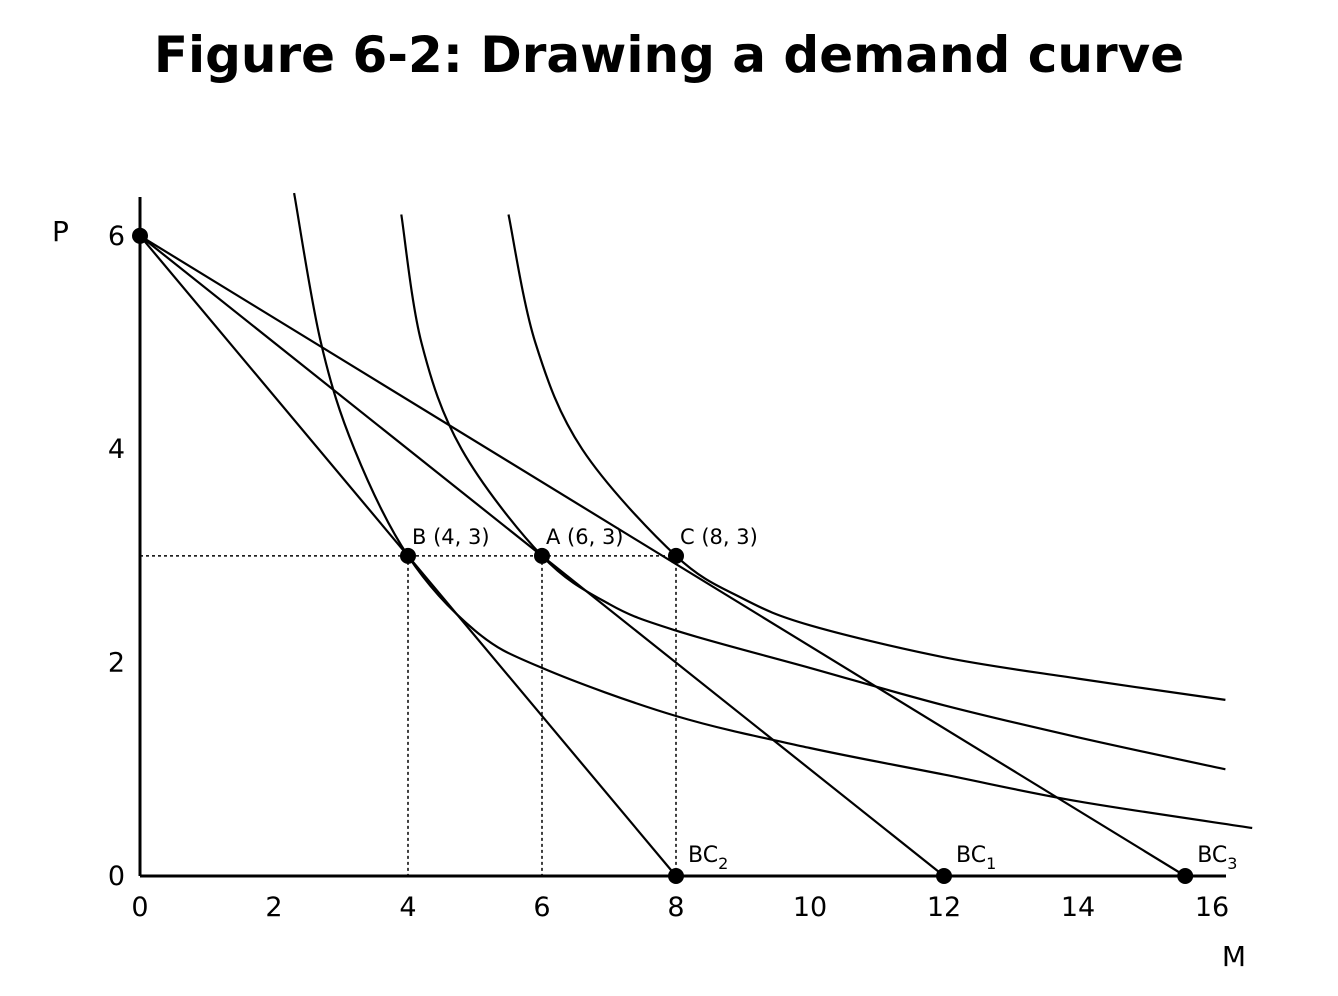 Image resolution: width=1338 pixels, height=996 pixels. What do you see at coordinates (116, 663) in the screenshot?
I see `y-tick-label: 2` at bounding box center [116, 663].